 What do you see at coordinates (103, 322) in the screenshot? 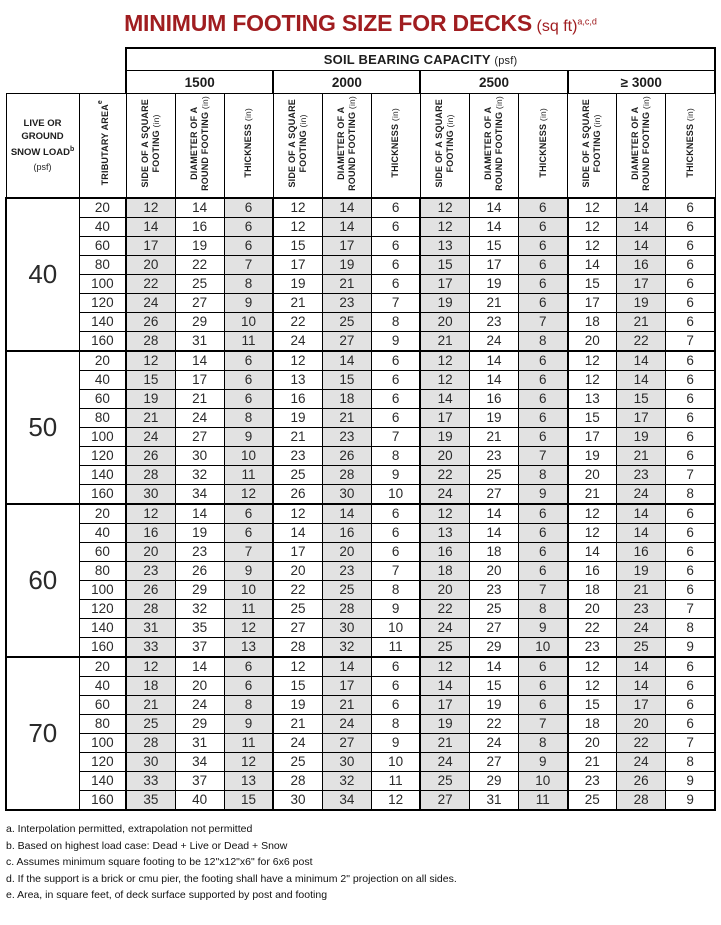
I see `tributary-area-cell: 140` at bounding box center [103, 322].